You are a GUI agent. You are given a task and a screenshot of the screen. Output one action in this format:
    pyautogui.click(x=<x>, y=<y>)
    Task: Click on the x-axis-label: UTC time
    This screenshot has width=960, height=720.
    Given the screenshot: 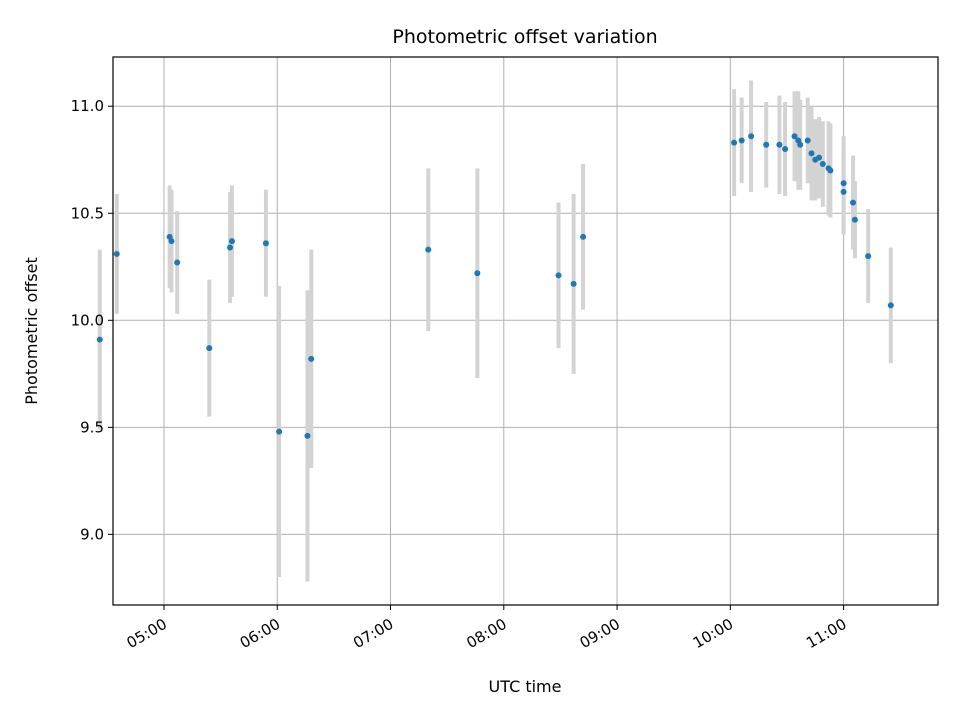 What is the action you would take?
    pyautogui.click(x=525, y=686)
    